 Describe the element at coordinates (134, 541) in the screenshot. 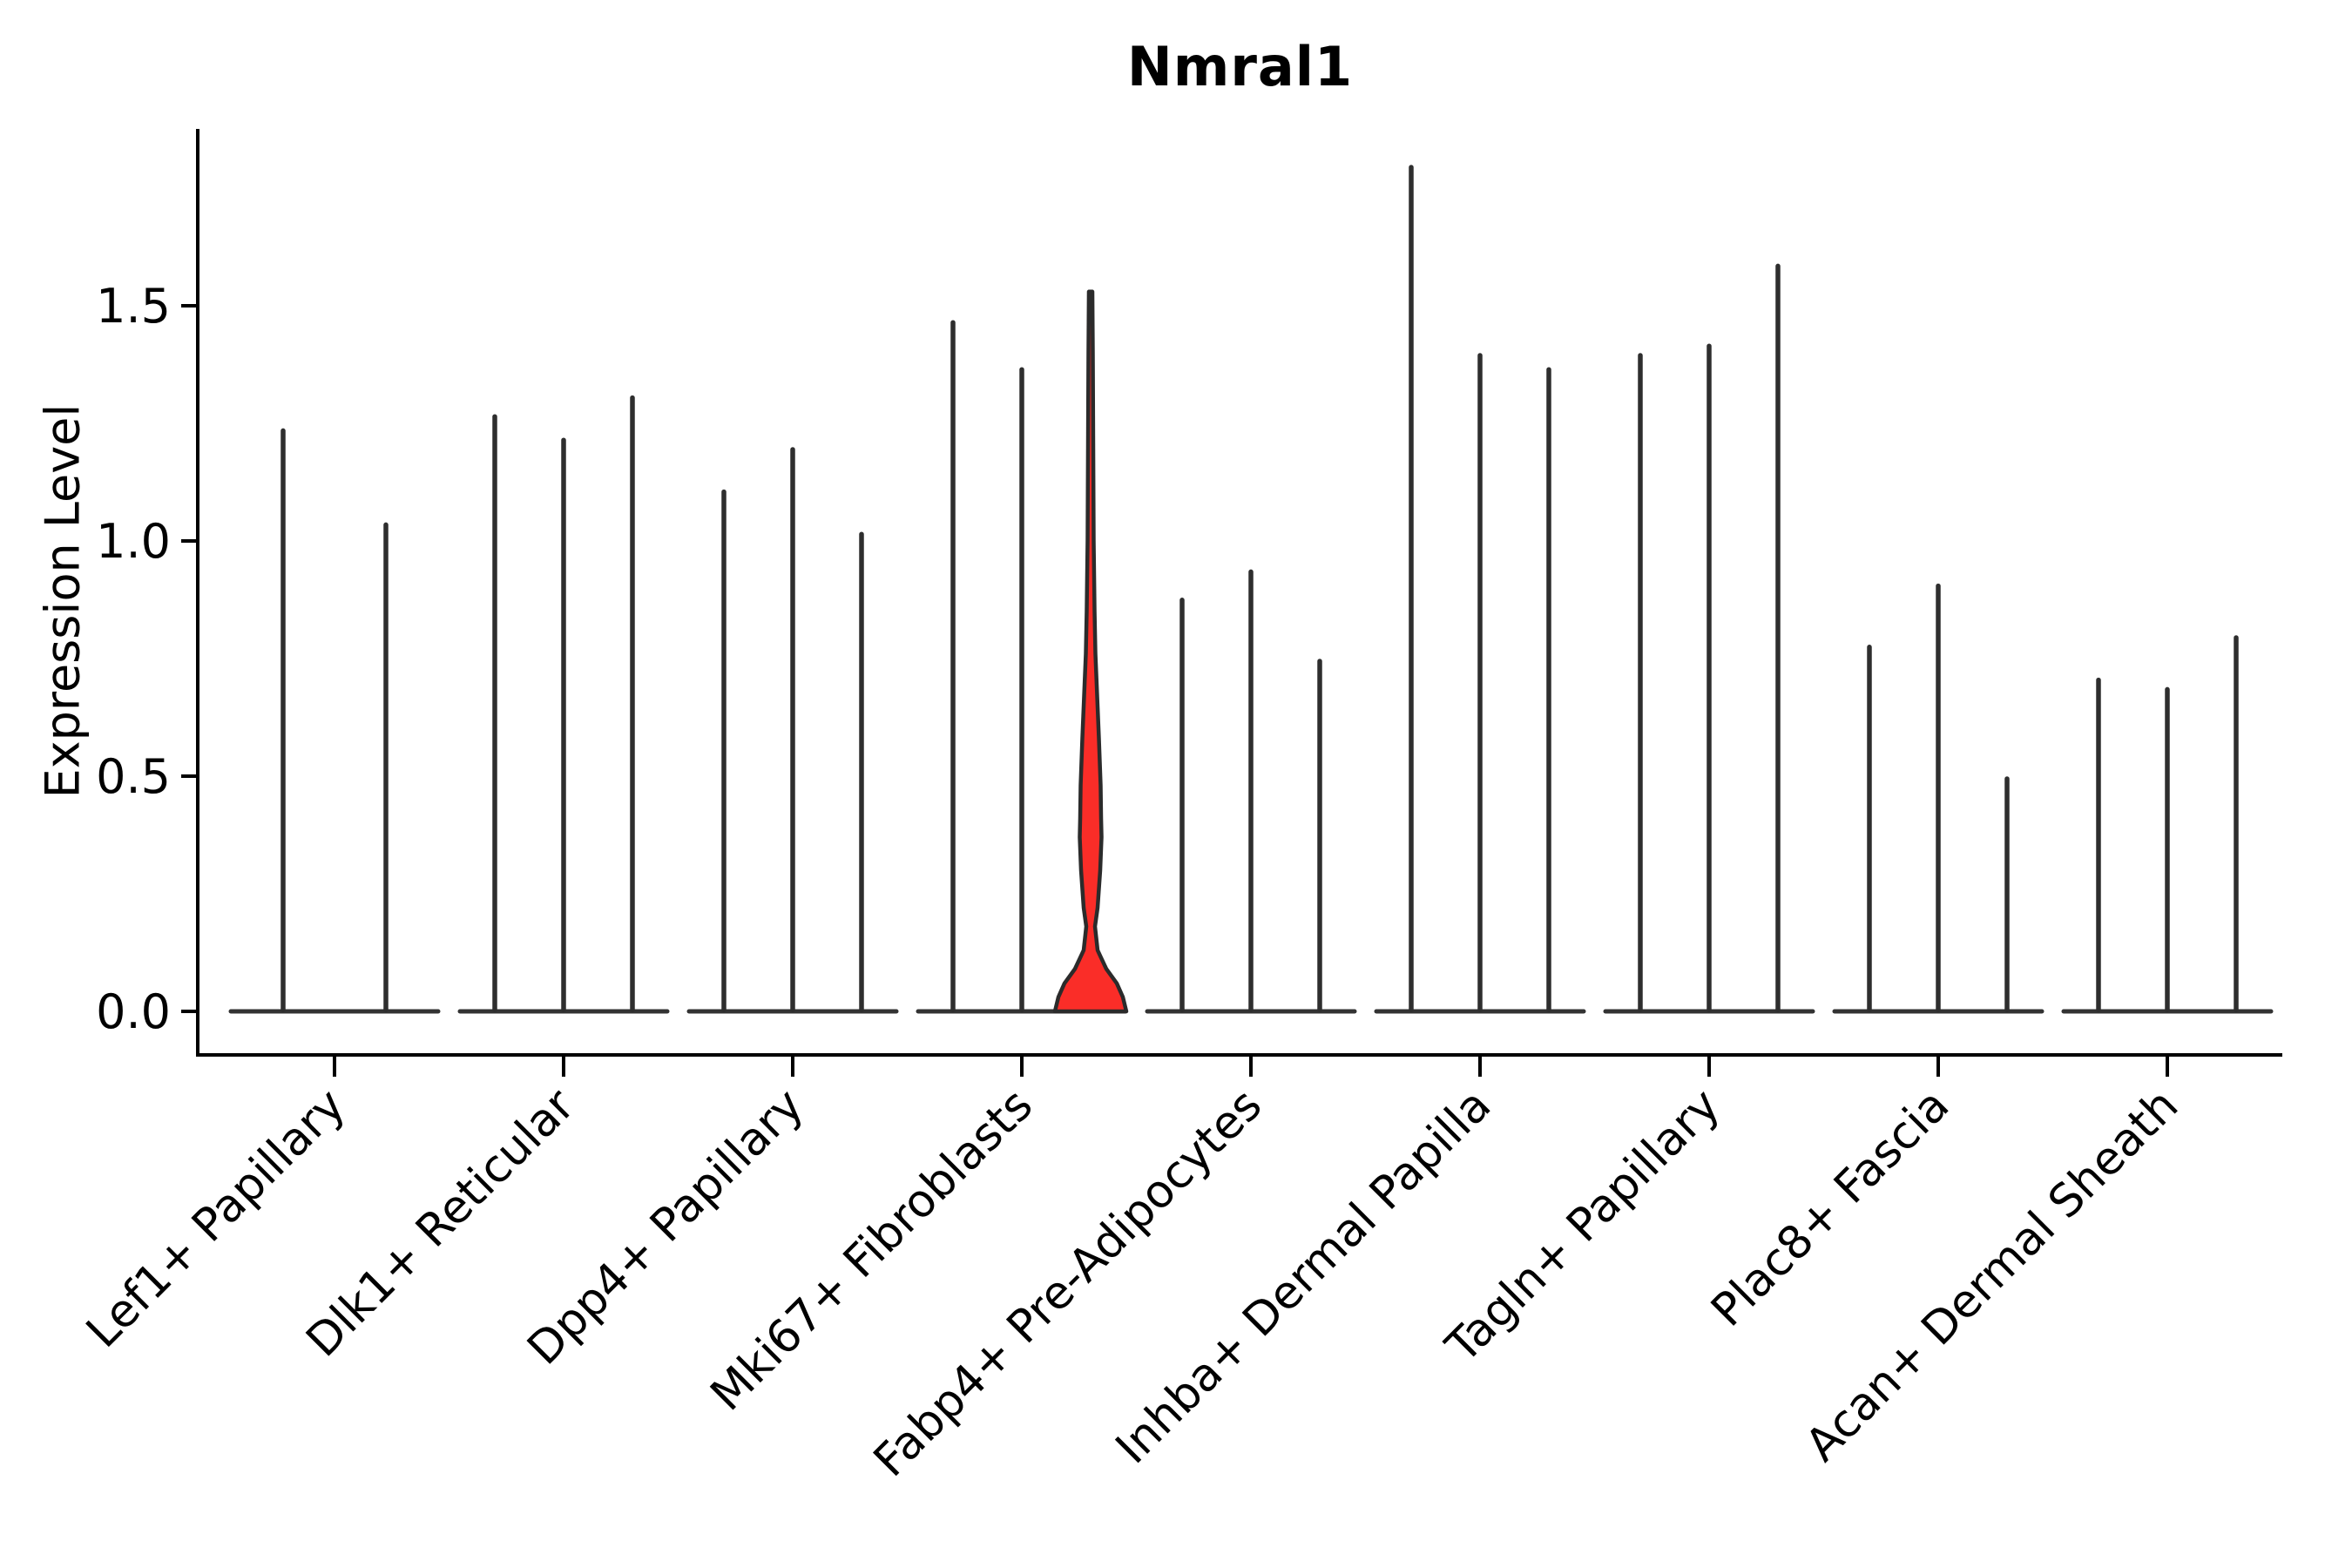

I see `y-tick-label: 1.0` at that location.